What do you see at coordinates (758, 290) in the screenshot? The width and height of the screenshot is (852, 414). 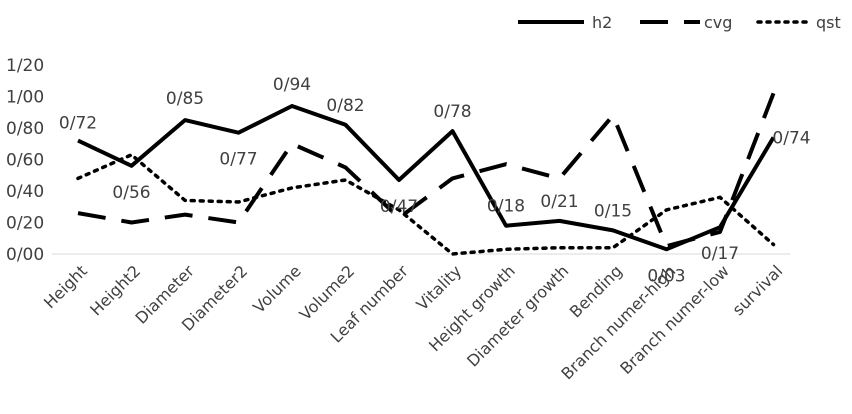 I see `x-tick-label-survival: survival` at bounding box center [758, 290].